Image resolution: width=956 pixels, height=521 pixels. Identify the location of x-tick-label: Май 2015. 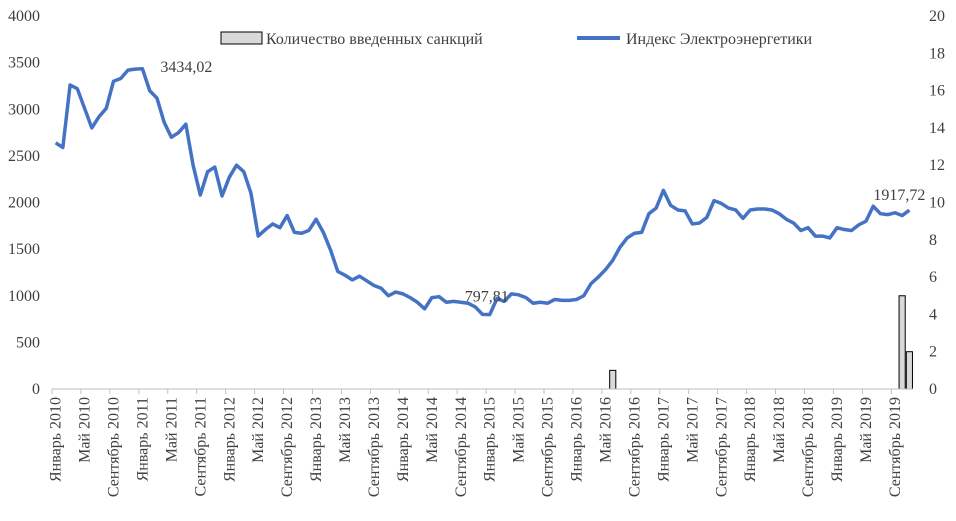
(519, 430).